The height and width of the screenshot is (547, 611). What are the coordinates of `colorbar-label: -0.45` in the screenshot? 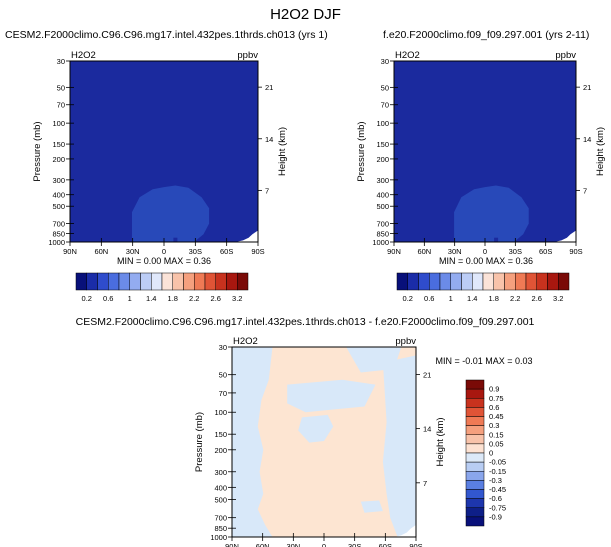 It's located at (497, 489).